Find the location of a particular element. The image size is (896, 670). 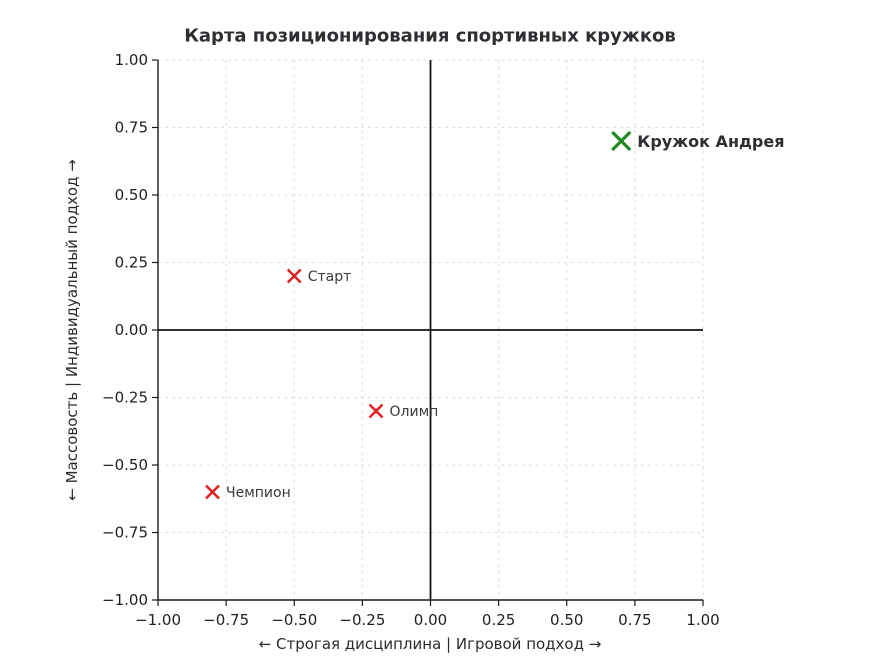

y-tick-label: 0.25 is located at coordinates (131, 263).